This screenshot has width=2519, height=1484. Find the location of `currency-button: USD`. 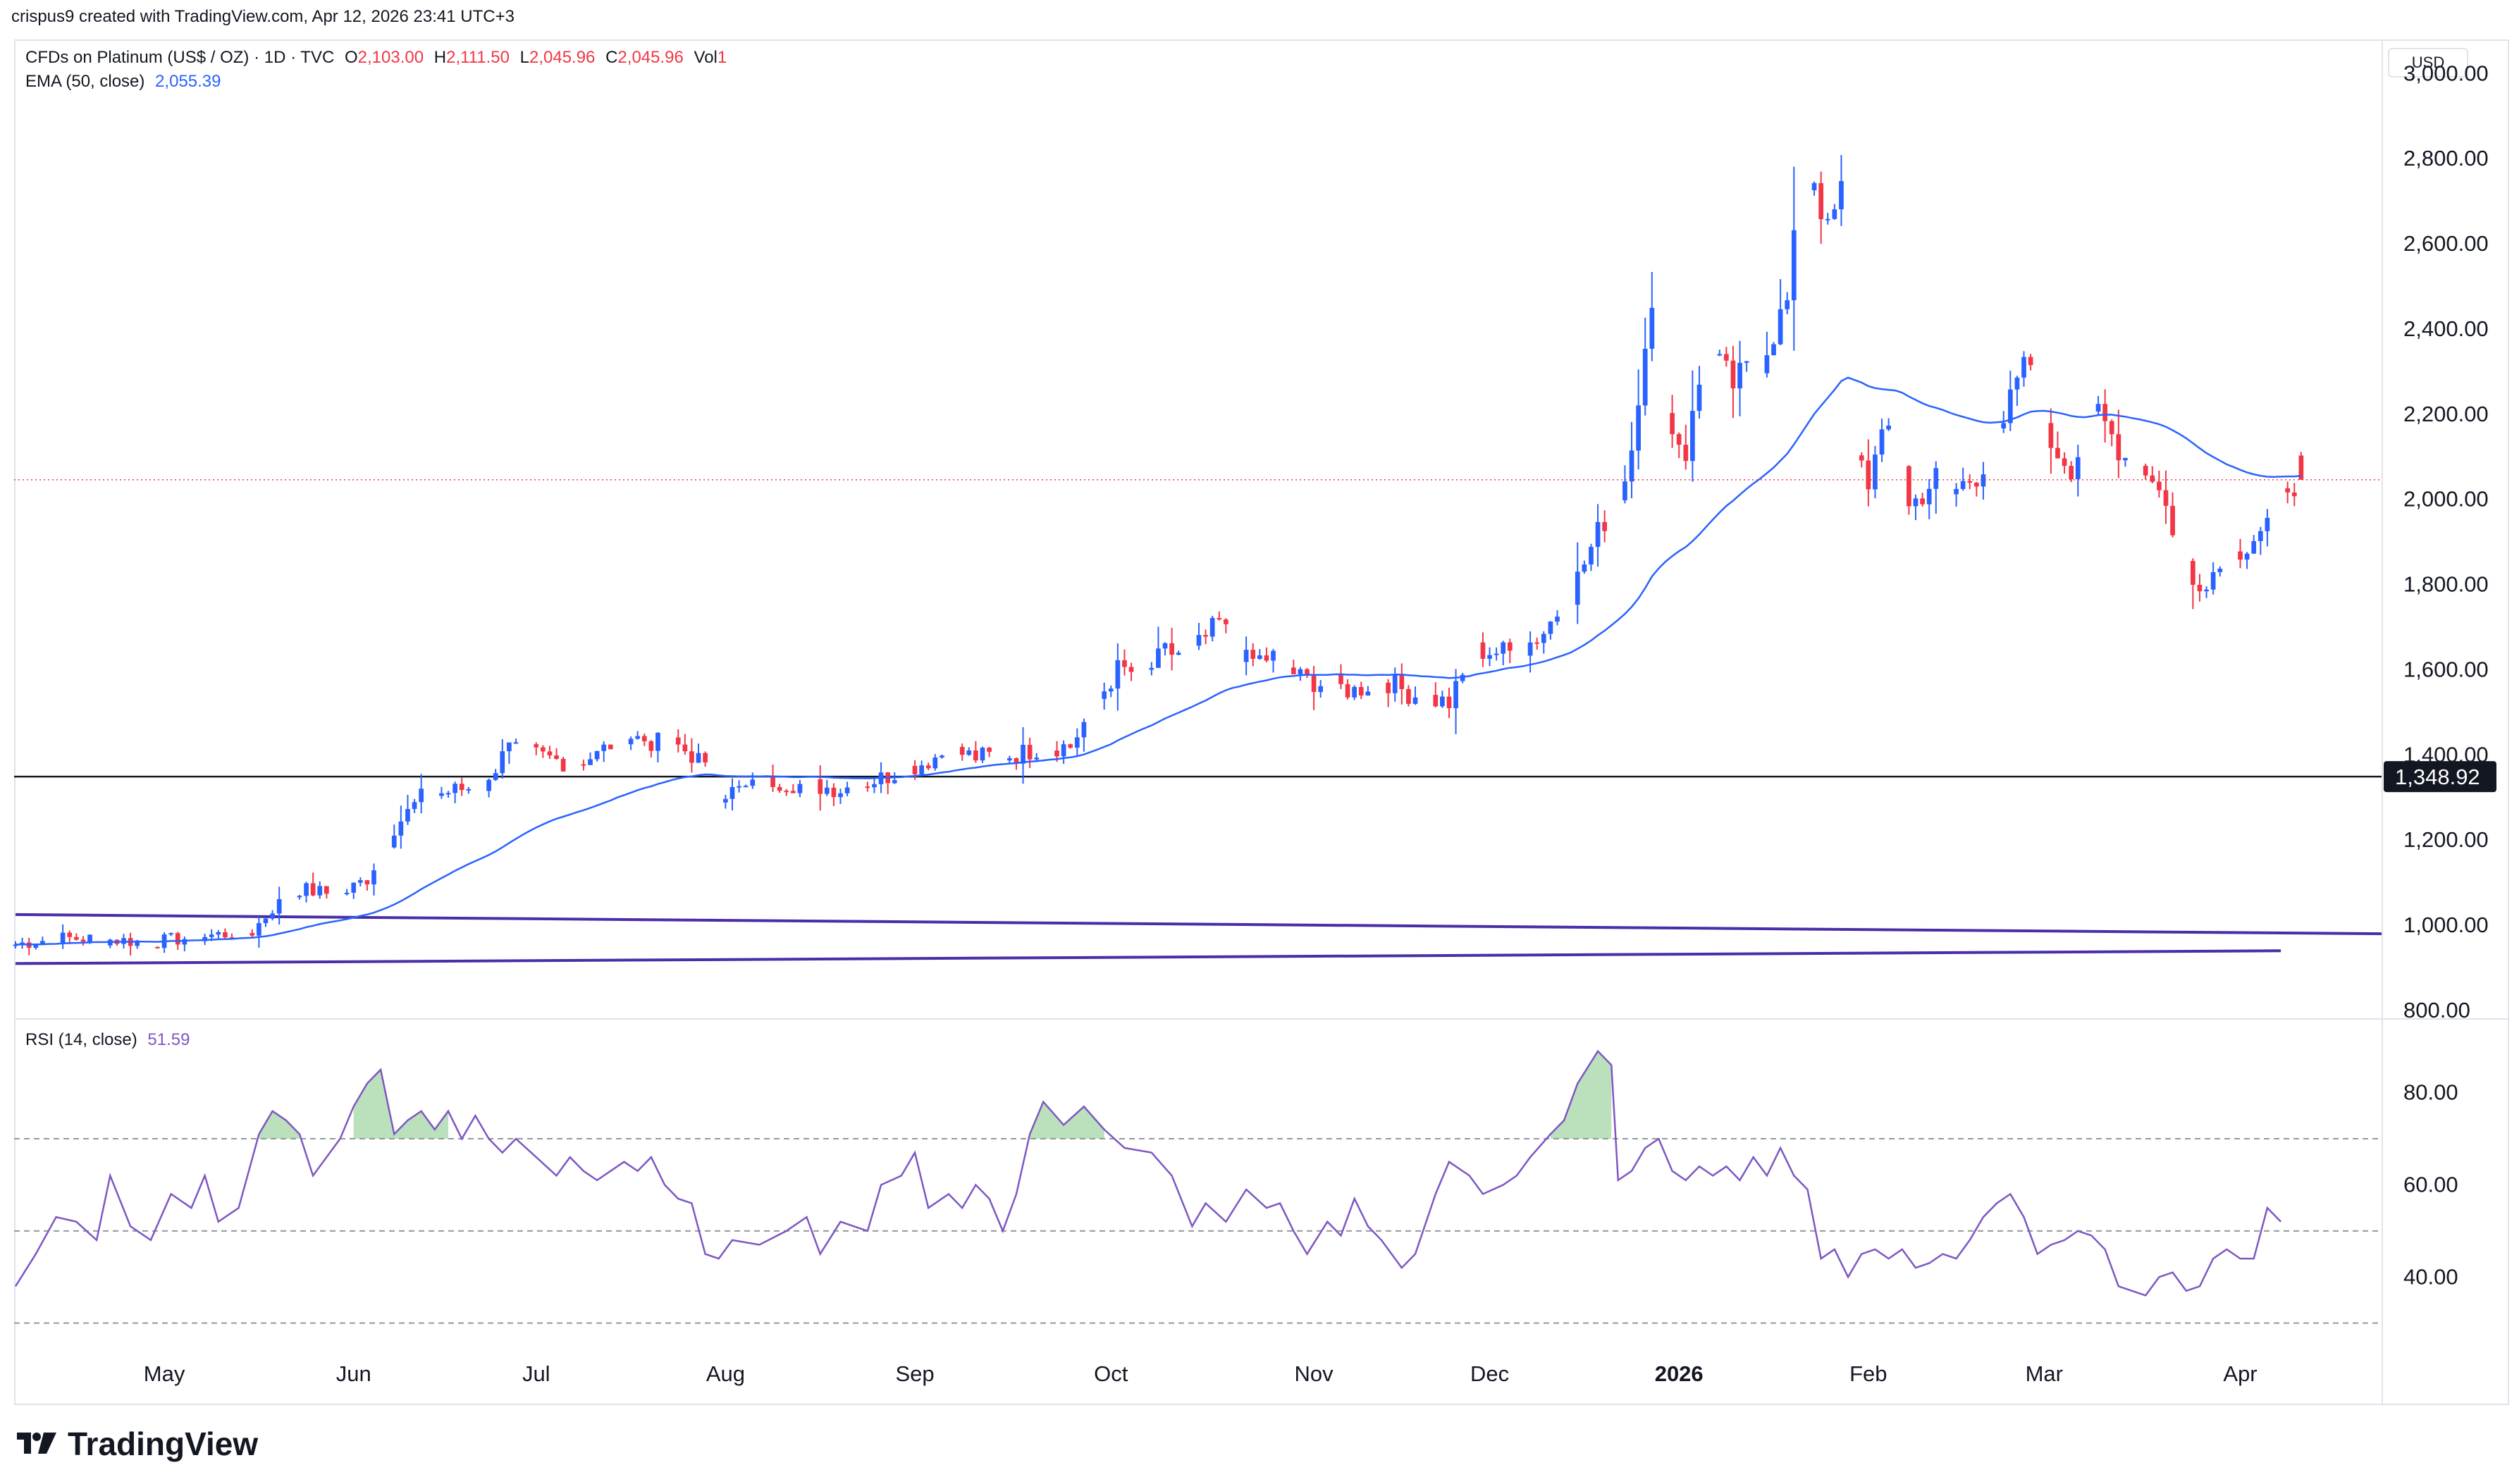

currency-button: USD is located at coordinates (2428, 63).